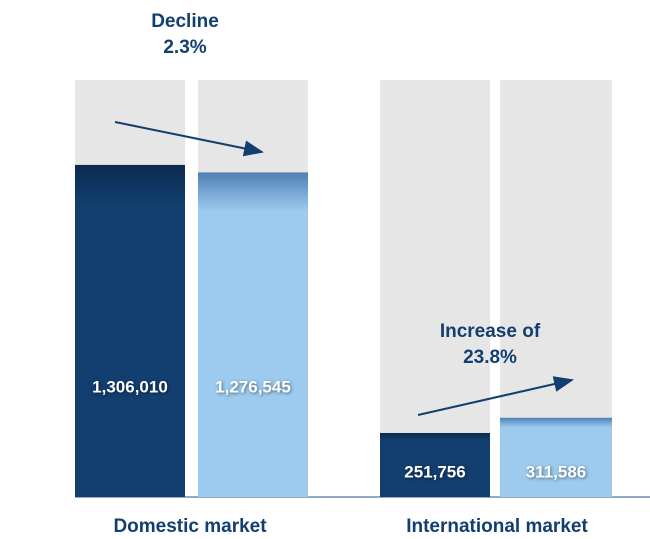  Describe the element at coordinates (556, 471) in the screenshot. I see `data-label: 311,586` at that location.